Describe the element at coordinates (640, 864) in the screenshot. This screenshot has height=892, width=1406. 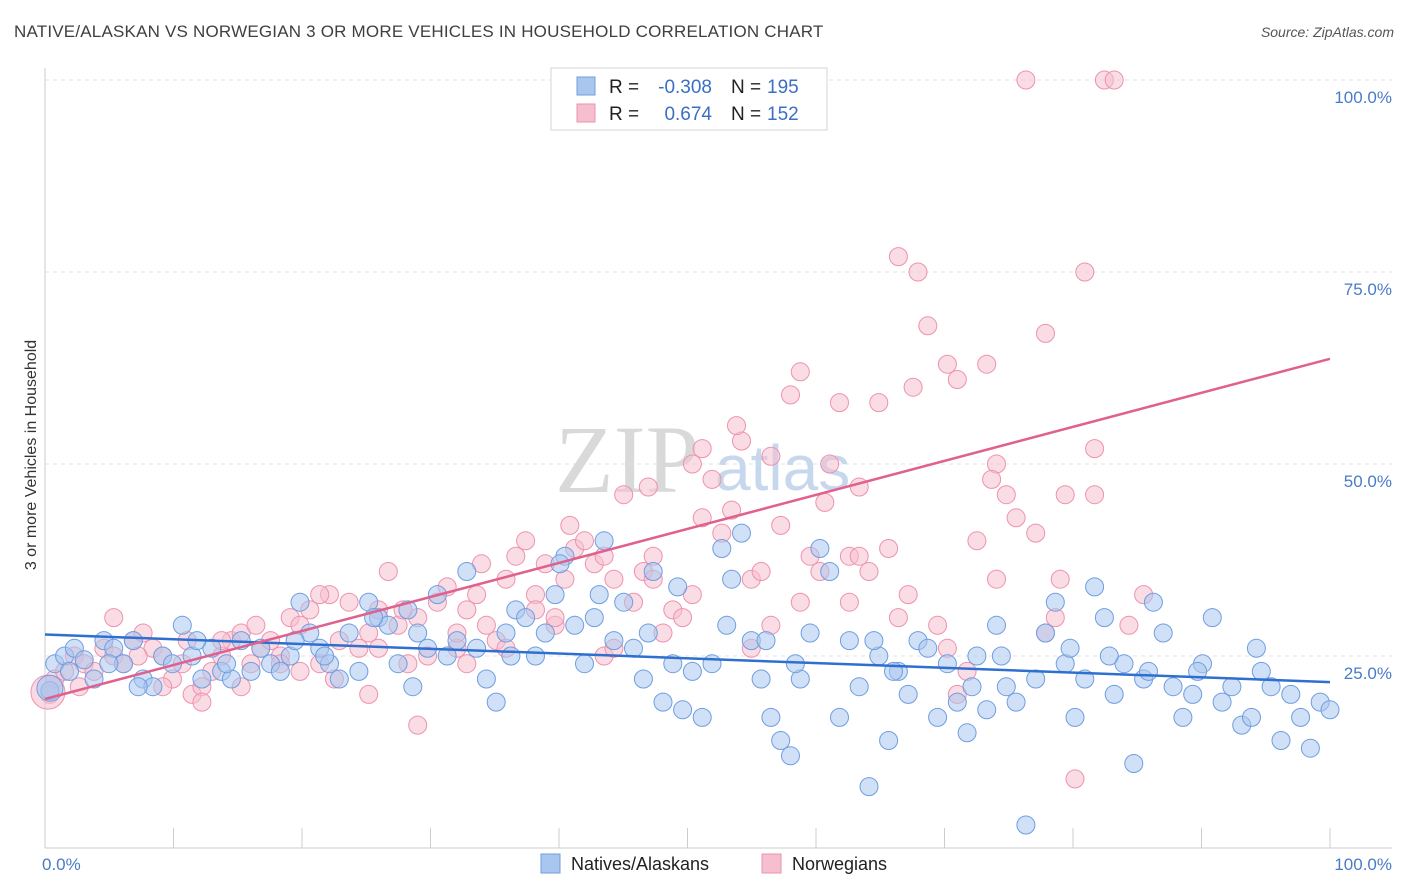
I see `bottom-legend-natives: Natives/Alaskans` at that location.